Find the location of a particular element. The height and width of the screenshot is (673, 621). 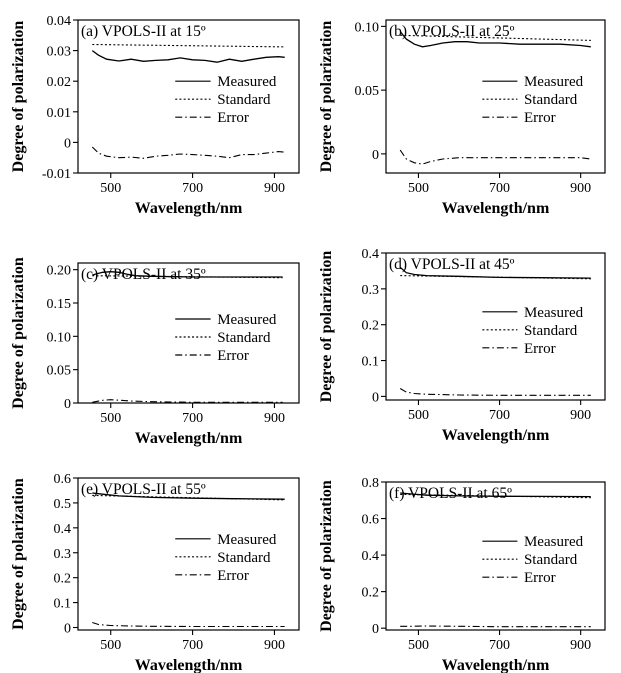

y-tick-label: 0.15 is located at coordinates (59, 304).